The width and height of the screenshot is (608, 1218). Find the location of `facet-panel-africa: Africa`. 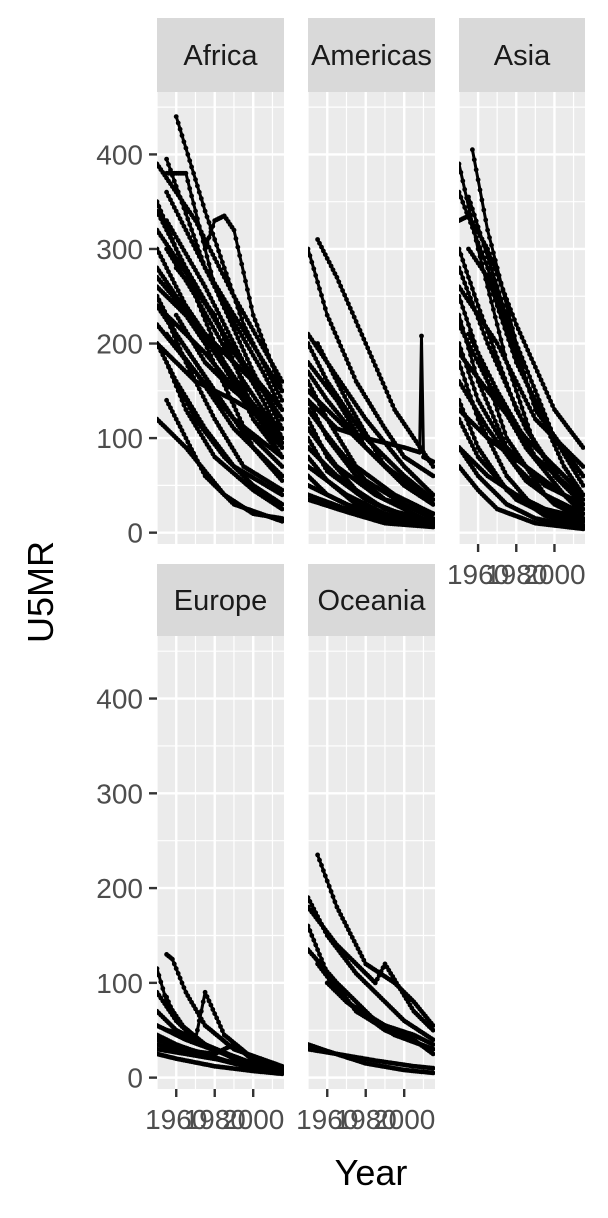

facet-panel-africa: Africa is located at coordinates (220, 281).